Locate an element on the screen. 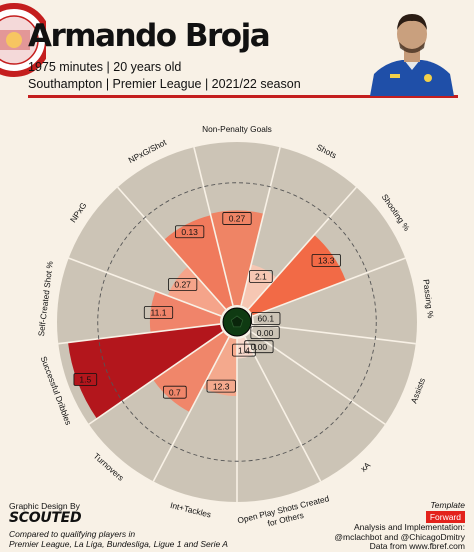  value-label-text: 0.7 is located at coordinates (175, 392).